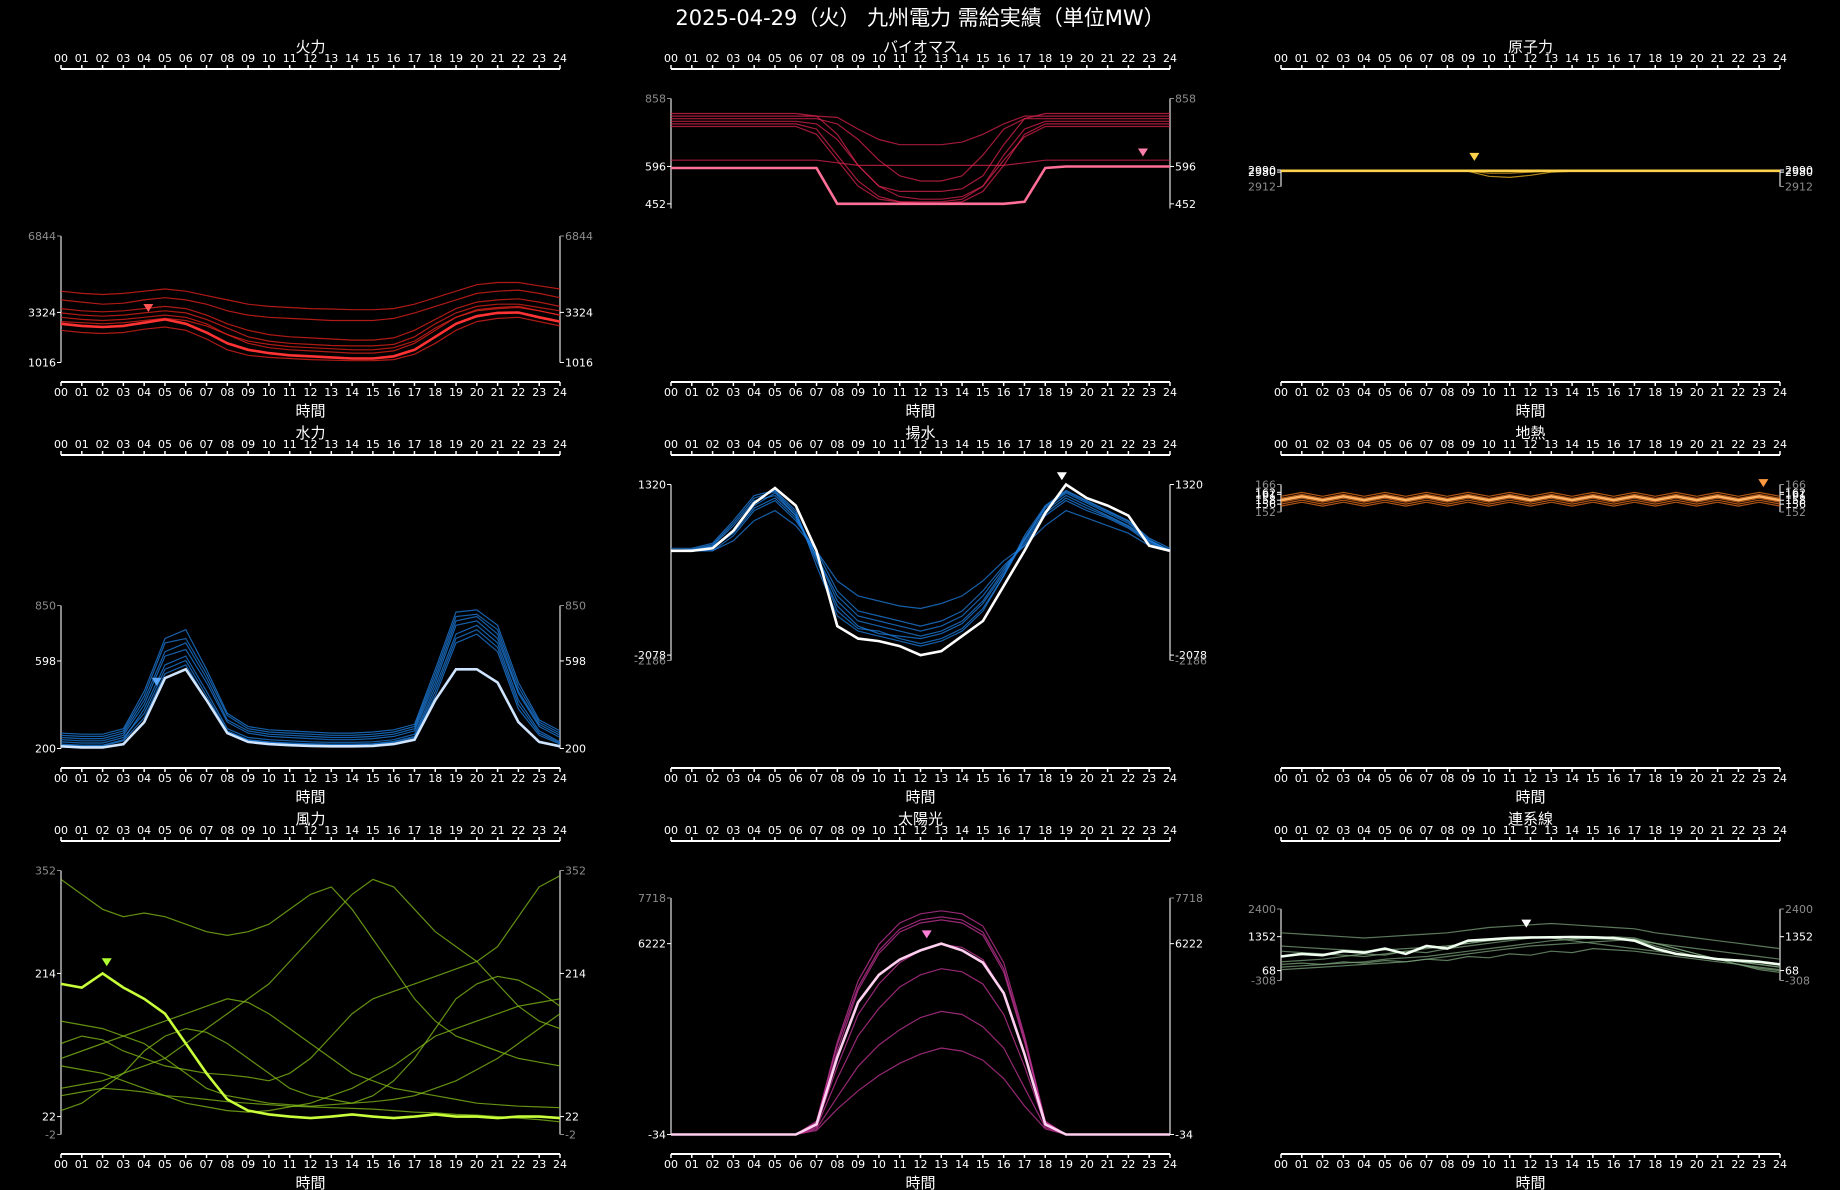 This screenshot has width=1840, height=1190. Describe the element at coordinates (575, 606) in the screenshot. I see `y-tick-label: 850` at that location.